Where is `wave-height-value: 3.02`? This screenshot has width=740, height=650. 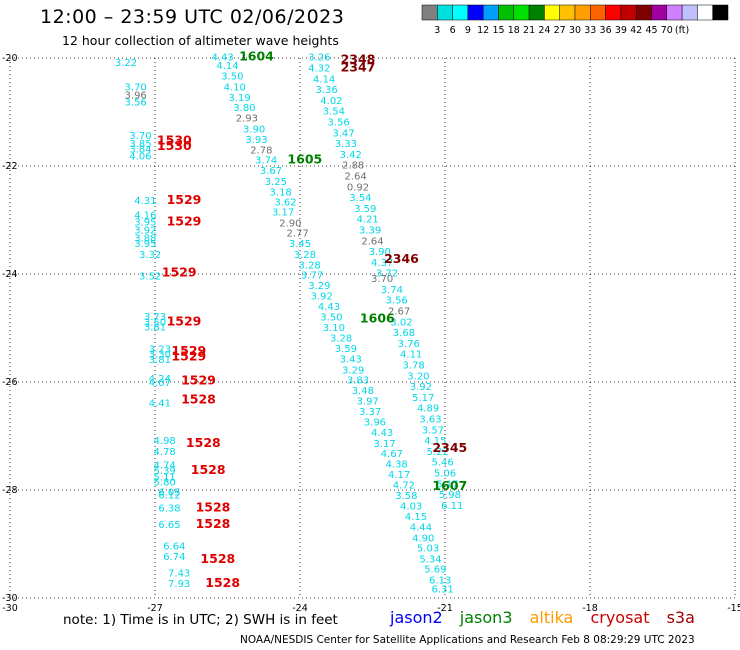 wave-height-value: 3.02 is located at coordinates (401, 322).